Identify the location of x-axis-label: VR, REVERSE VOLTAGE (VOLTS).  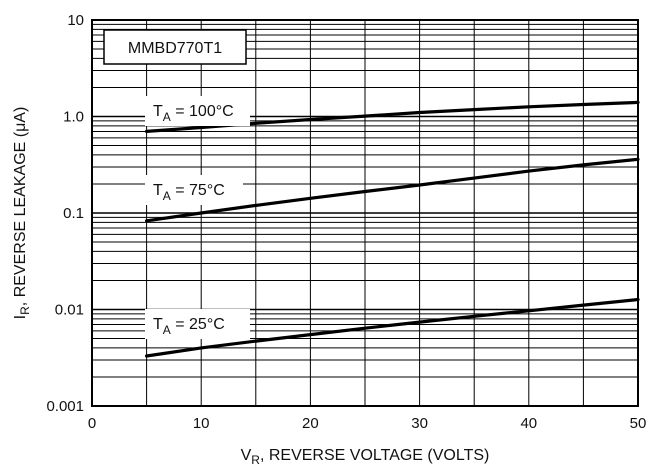
(365, 456).